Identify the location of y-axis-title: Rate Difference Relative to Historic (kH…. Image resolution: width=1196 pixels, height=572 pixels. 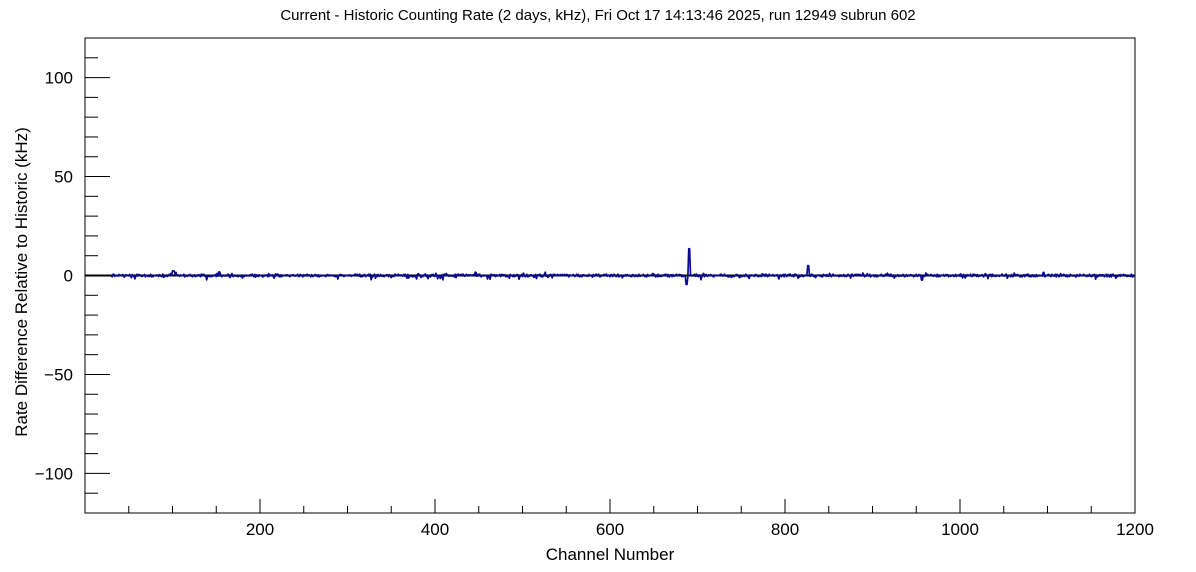
(21, 282).